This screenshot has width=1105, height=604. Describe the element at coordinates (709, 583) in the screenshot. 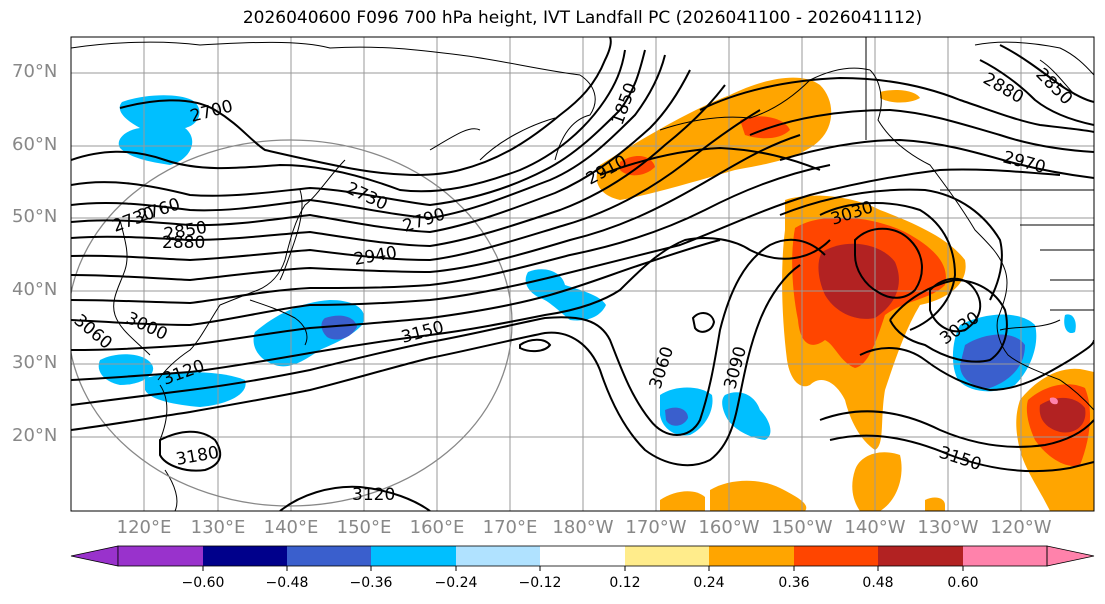

I see `colorbar-tick-label: 0.24` at that location.